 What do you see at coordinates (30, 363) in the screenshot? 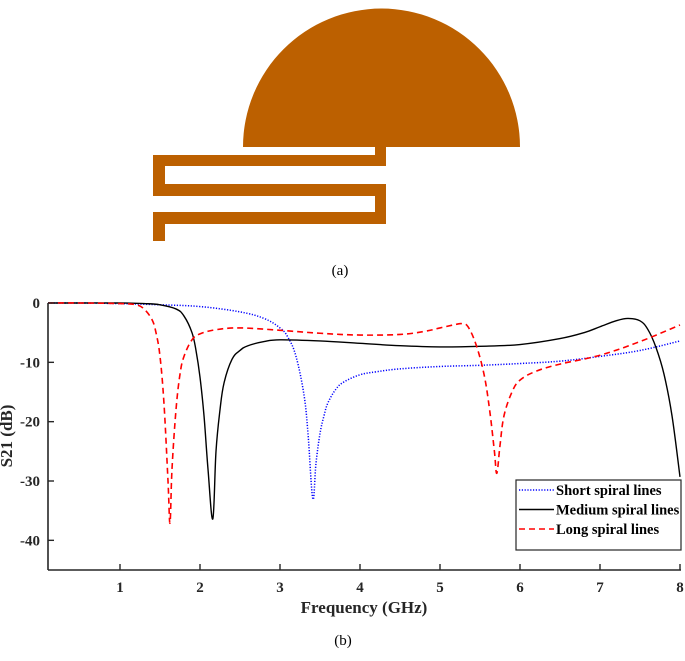
I see `y-tick-label: -10` at bounding box center [30, 363].